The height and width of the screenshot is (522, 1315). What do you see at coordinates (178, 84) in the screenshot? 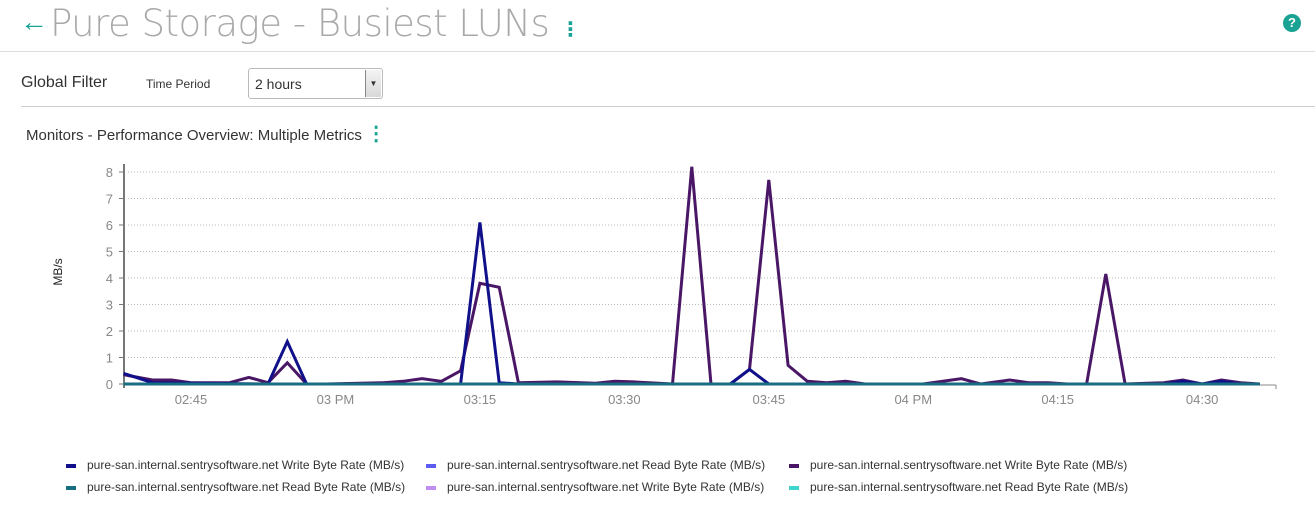
I see `time-period-label: Time Period` at bounding box center [178, 84].